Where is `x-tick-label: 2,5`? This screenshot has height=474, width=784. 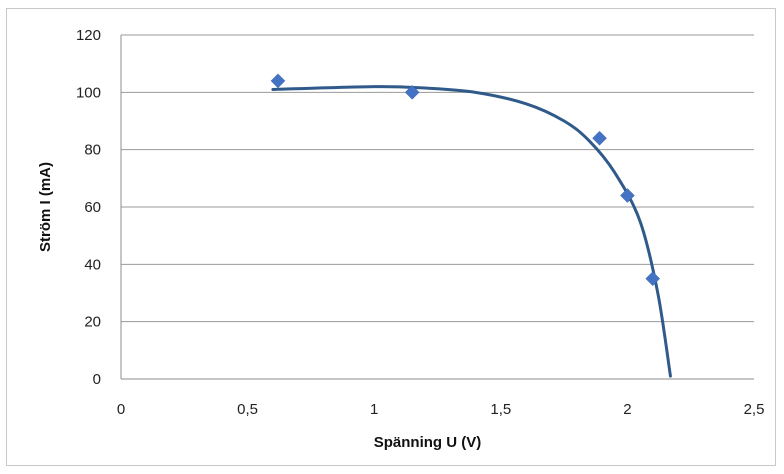 x-tick-label: 2,5 is located at coordinates (754, 409).